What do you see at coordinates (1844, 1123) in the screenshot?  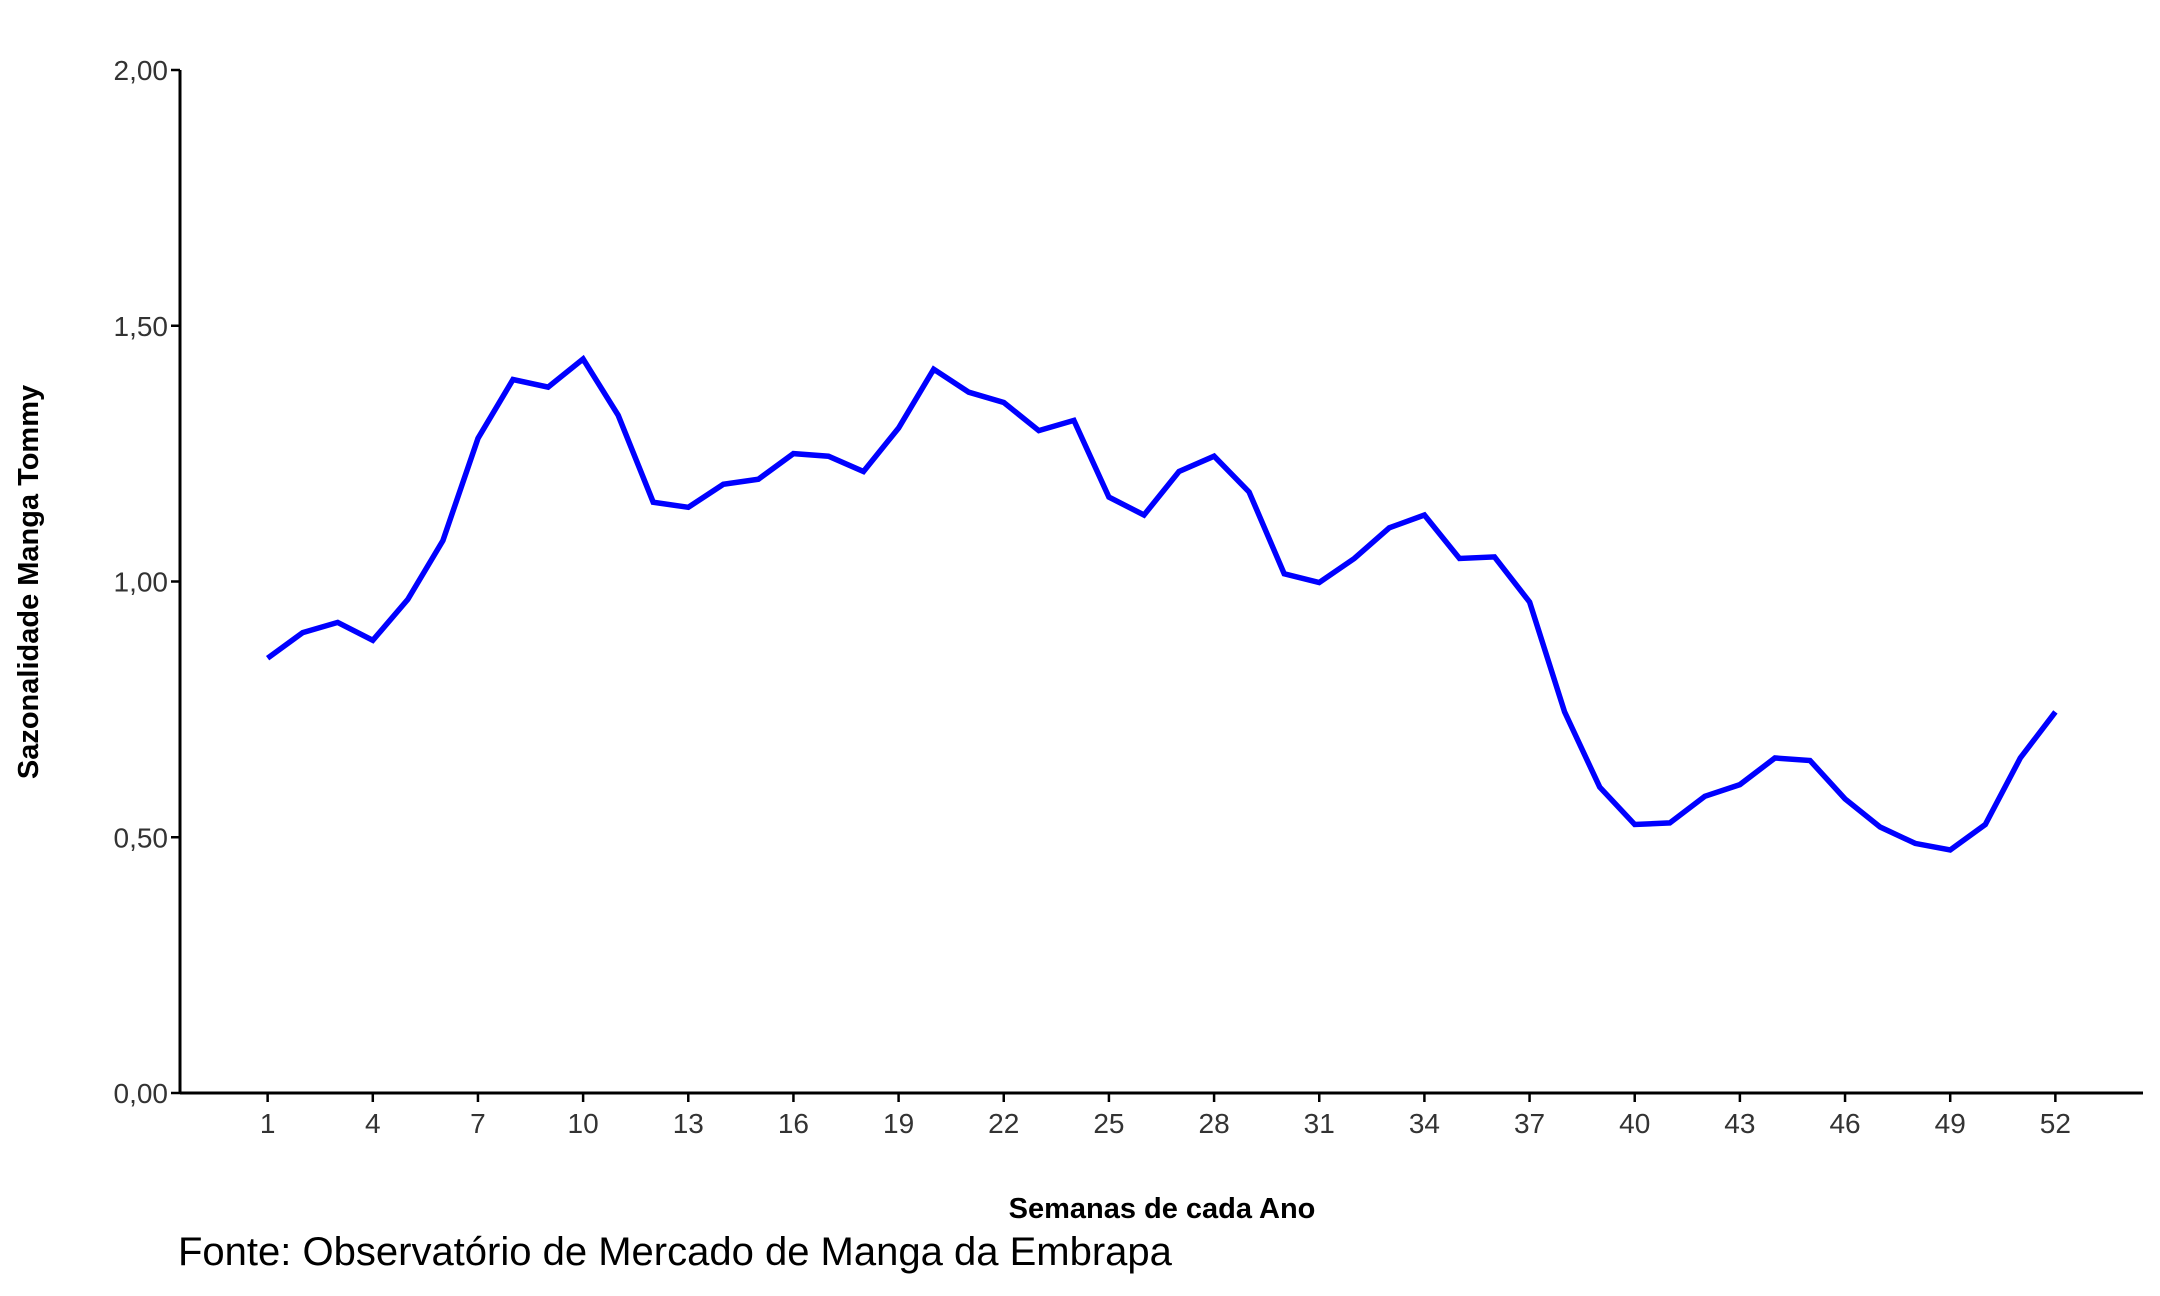 I see `x-tick-label: 46` at bounding box center [1844, 1123].